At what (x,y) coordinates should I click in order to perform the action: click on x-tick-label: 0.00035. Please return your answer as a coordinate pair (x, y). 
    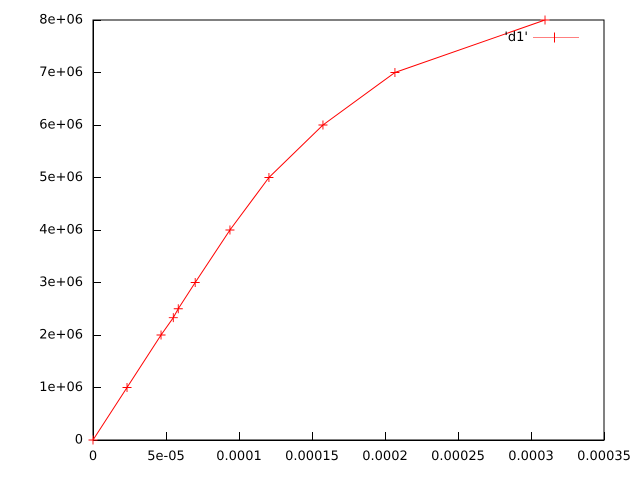
    Looking at the image, I should click on (604, 456).